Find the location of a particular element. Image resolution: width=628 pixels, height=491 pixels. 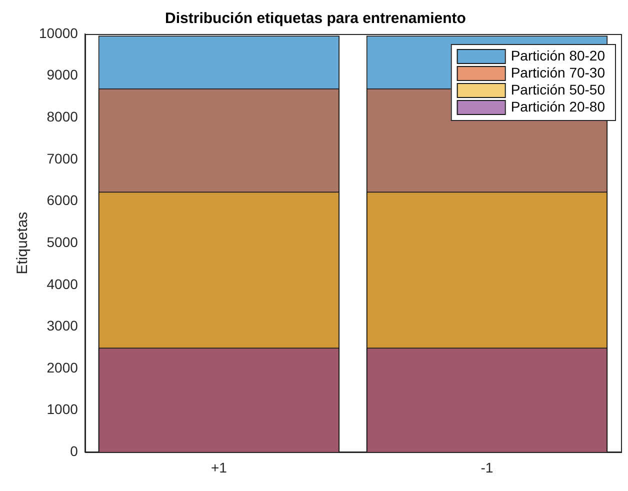

y-tick-label: 10000 is located at coordinates (58, 32).